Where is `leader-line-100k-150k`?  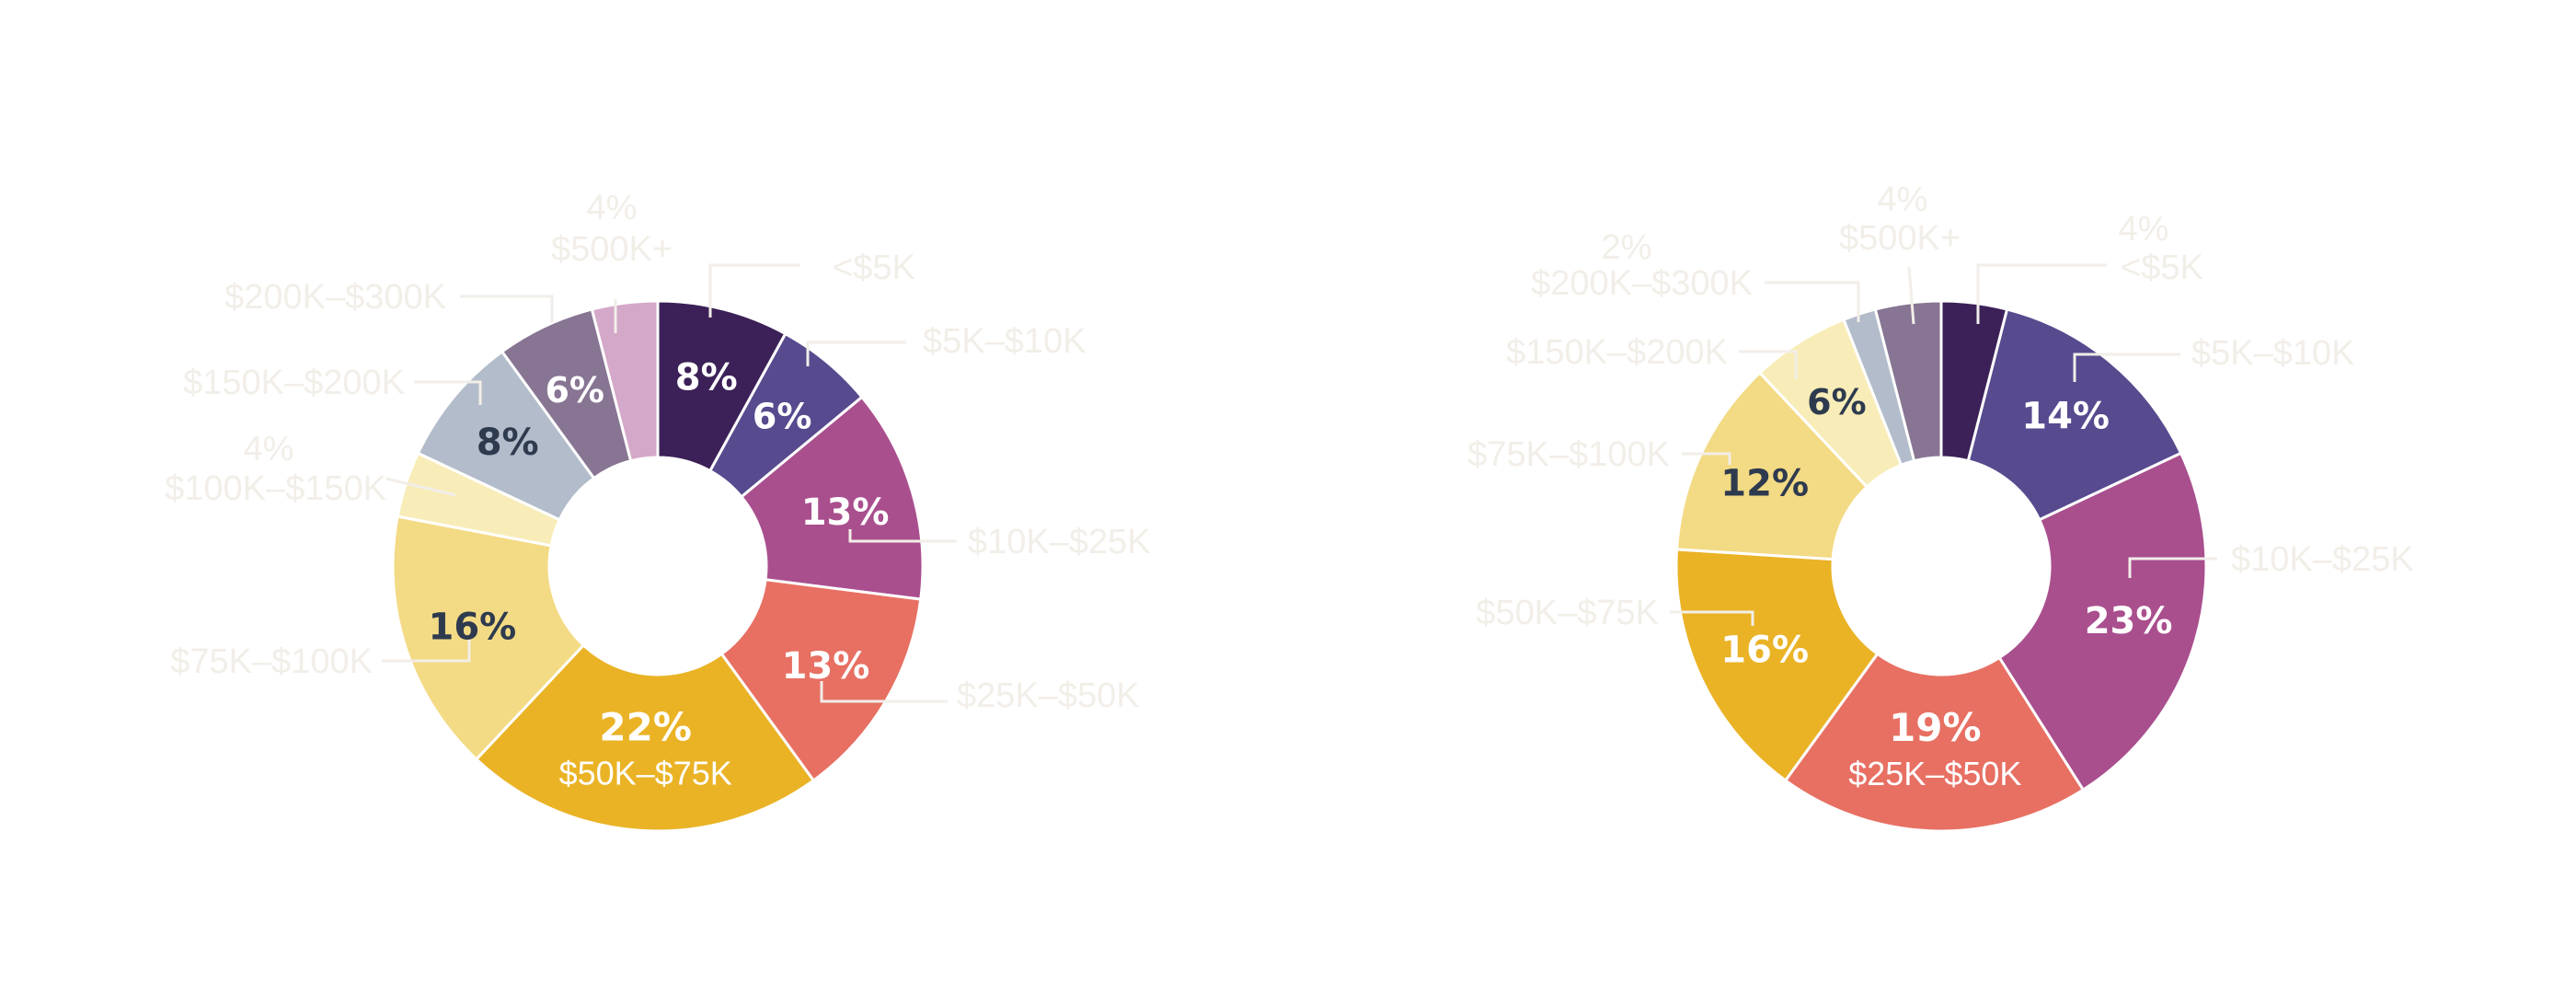
leader-line-100k-150k is located at coordinates (420, 487).